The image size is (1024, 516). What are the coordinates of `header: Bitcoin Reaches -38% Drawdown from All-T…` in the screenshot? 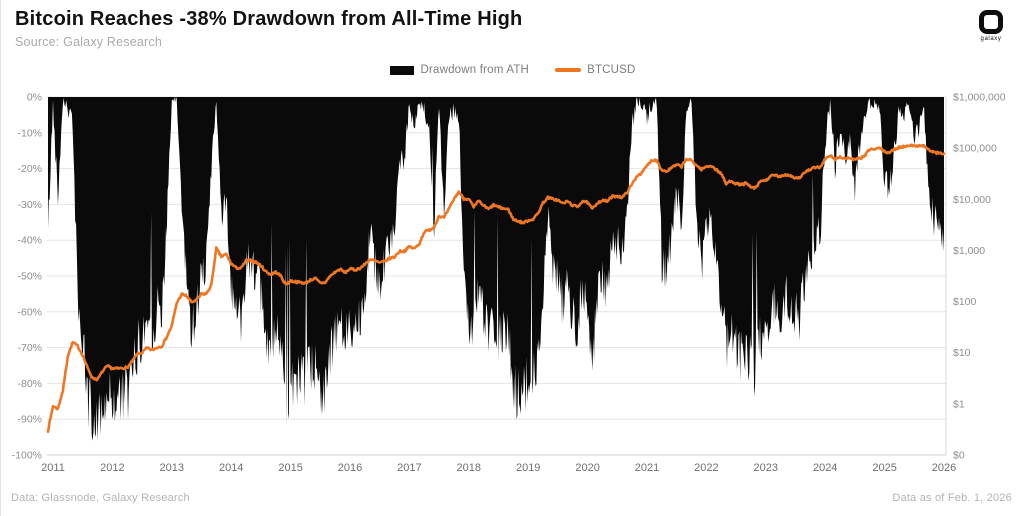 It's located at (268, 28).